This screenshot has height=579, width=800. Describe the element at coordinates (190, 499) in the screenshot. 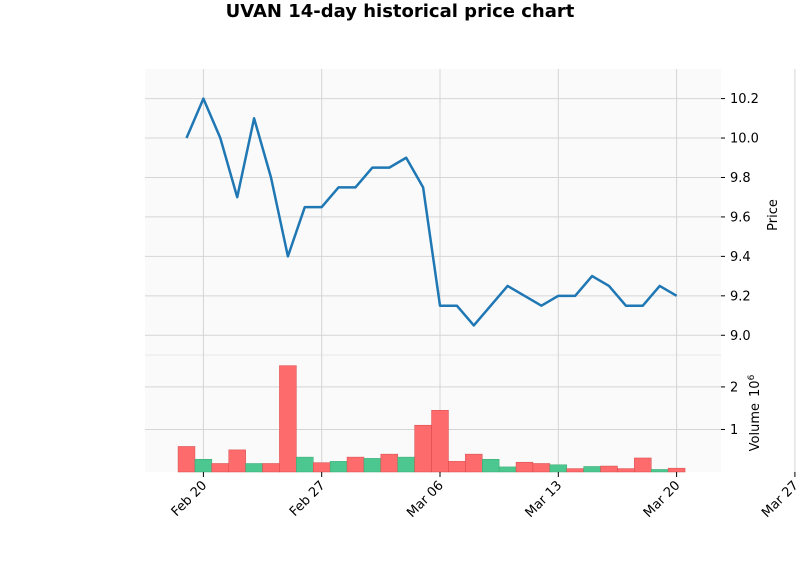

I see `x-tick-label: Feb 20` at that location.